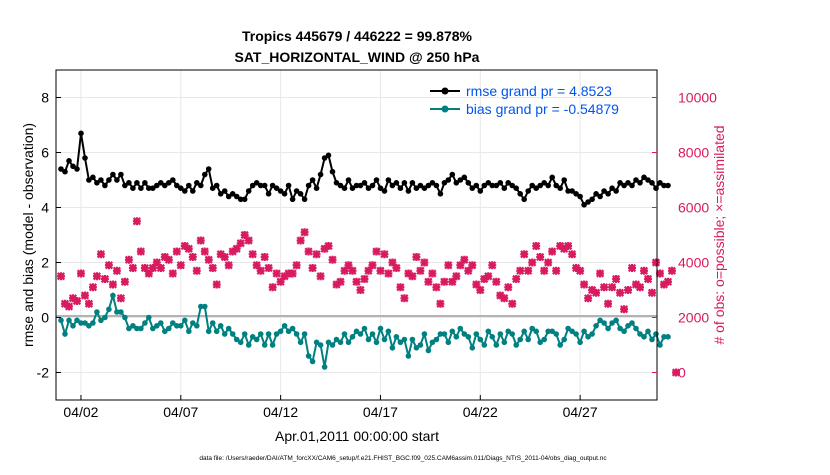 This screenshot has height=475, width=830. What do you see at coordinates (693, 153) in the screenshot?
I see `right-tick-label: 8000` at bounding box center [693, 153].